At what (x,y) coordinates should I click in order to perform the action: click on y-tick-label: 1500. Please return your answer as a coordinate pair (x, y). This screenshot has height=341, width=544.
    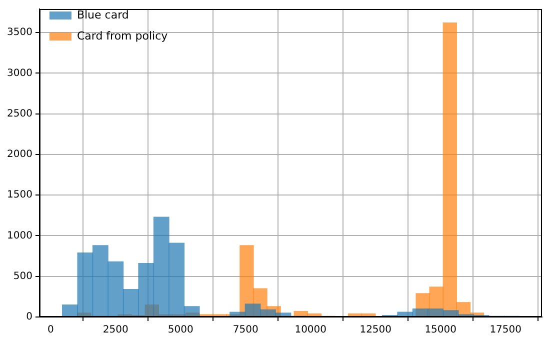
    Looking at the image, I should click on (19, 195).